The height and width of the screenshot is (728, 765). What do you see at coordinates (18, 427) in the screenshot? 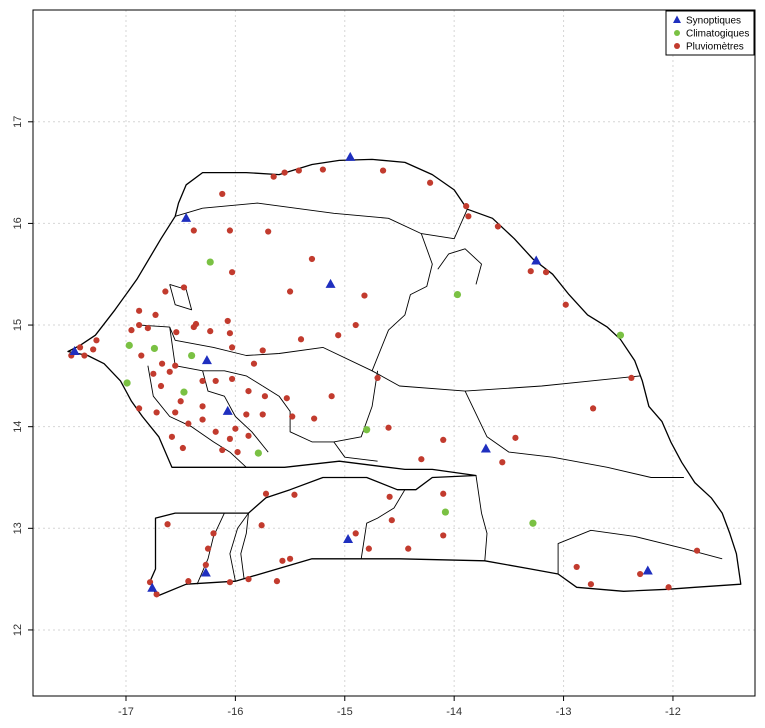
I see `y-tick-label: 14` at bounding box center [18, 427].